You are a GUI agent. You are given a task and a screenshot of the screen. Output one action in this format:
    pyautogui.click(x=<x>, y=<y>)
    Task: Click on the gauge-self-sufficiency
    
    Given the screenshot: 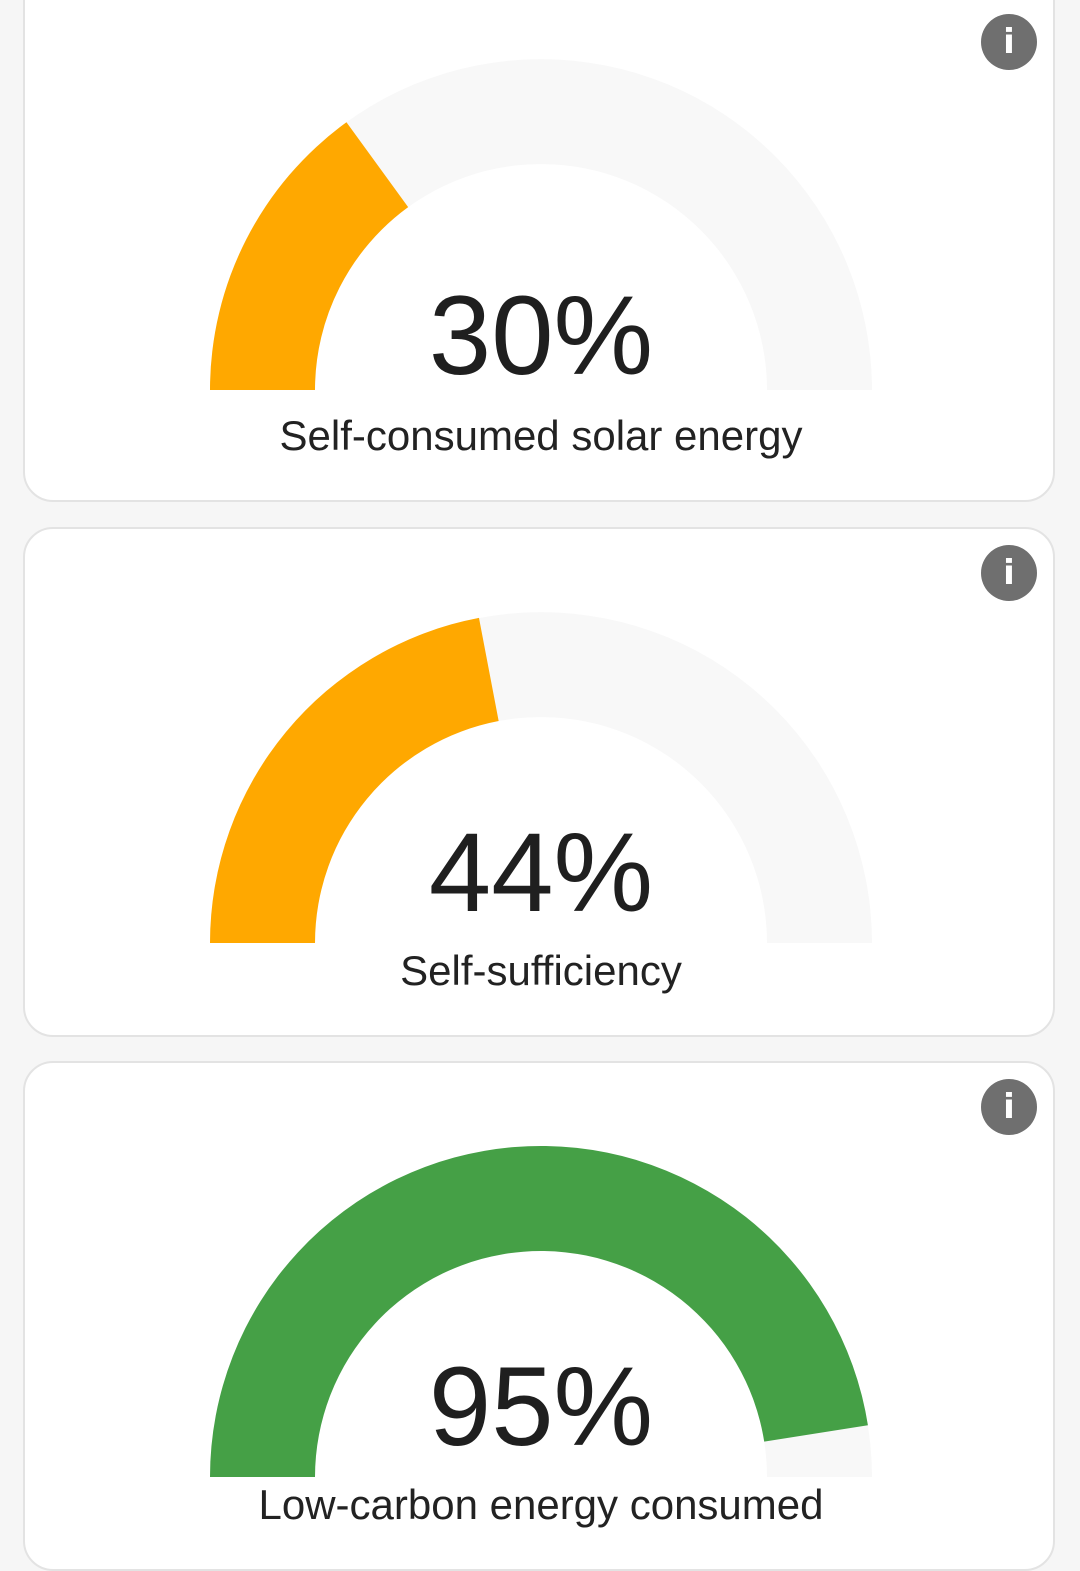 What is the action you would take?
    pyautogui.click(x=541, y=777)
    